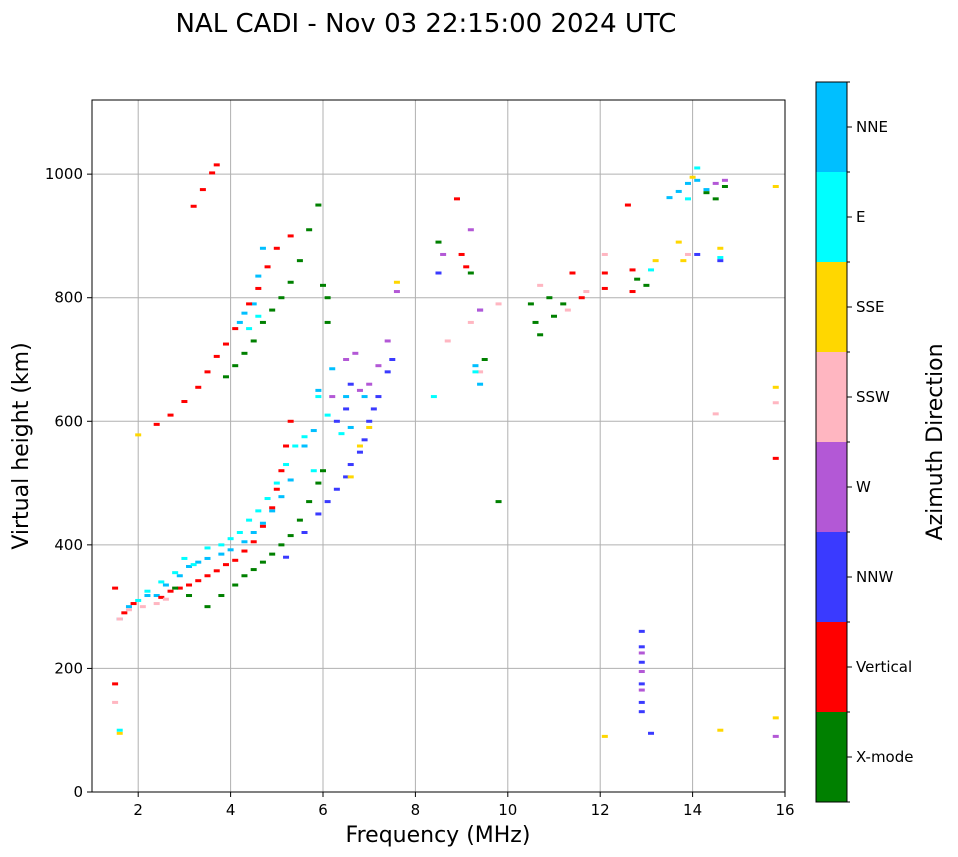  Describe the element at coordinates (884, 757) in the screenshot. I see `colorbar-label: X-mode` at that location.